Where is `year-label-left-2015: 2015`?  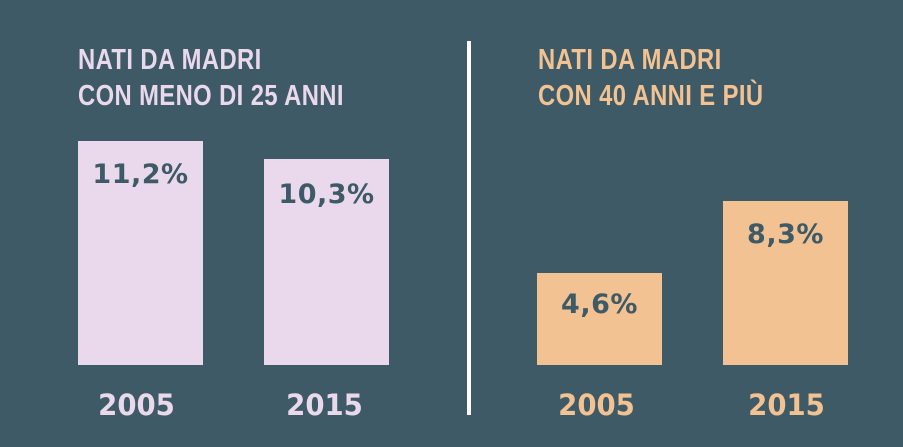
year-label-left-2015: 2015 is located at coordinates (324, 405).